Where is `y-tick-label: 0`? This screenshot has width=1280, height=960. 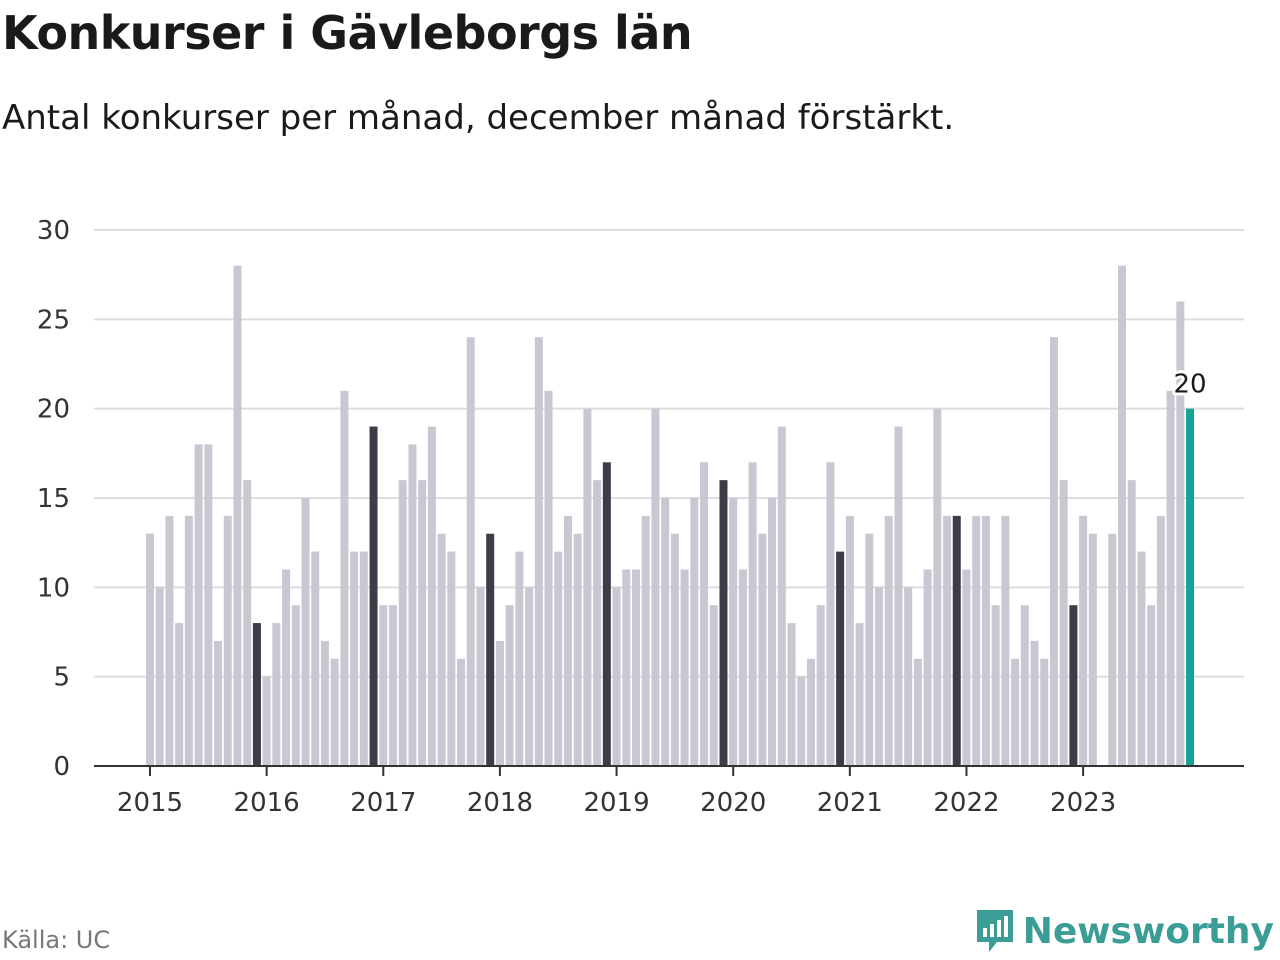
y-tick-label: 0 is located at coordinates (61, 767).